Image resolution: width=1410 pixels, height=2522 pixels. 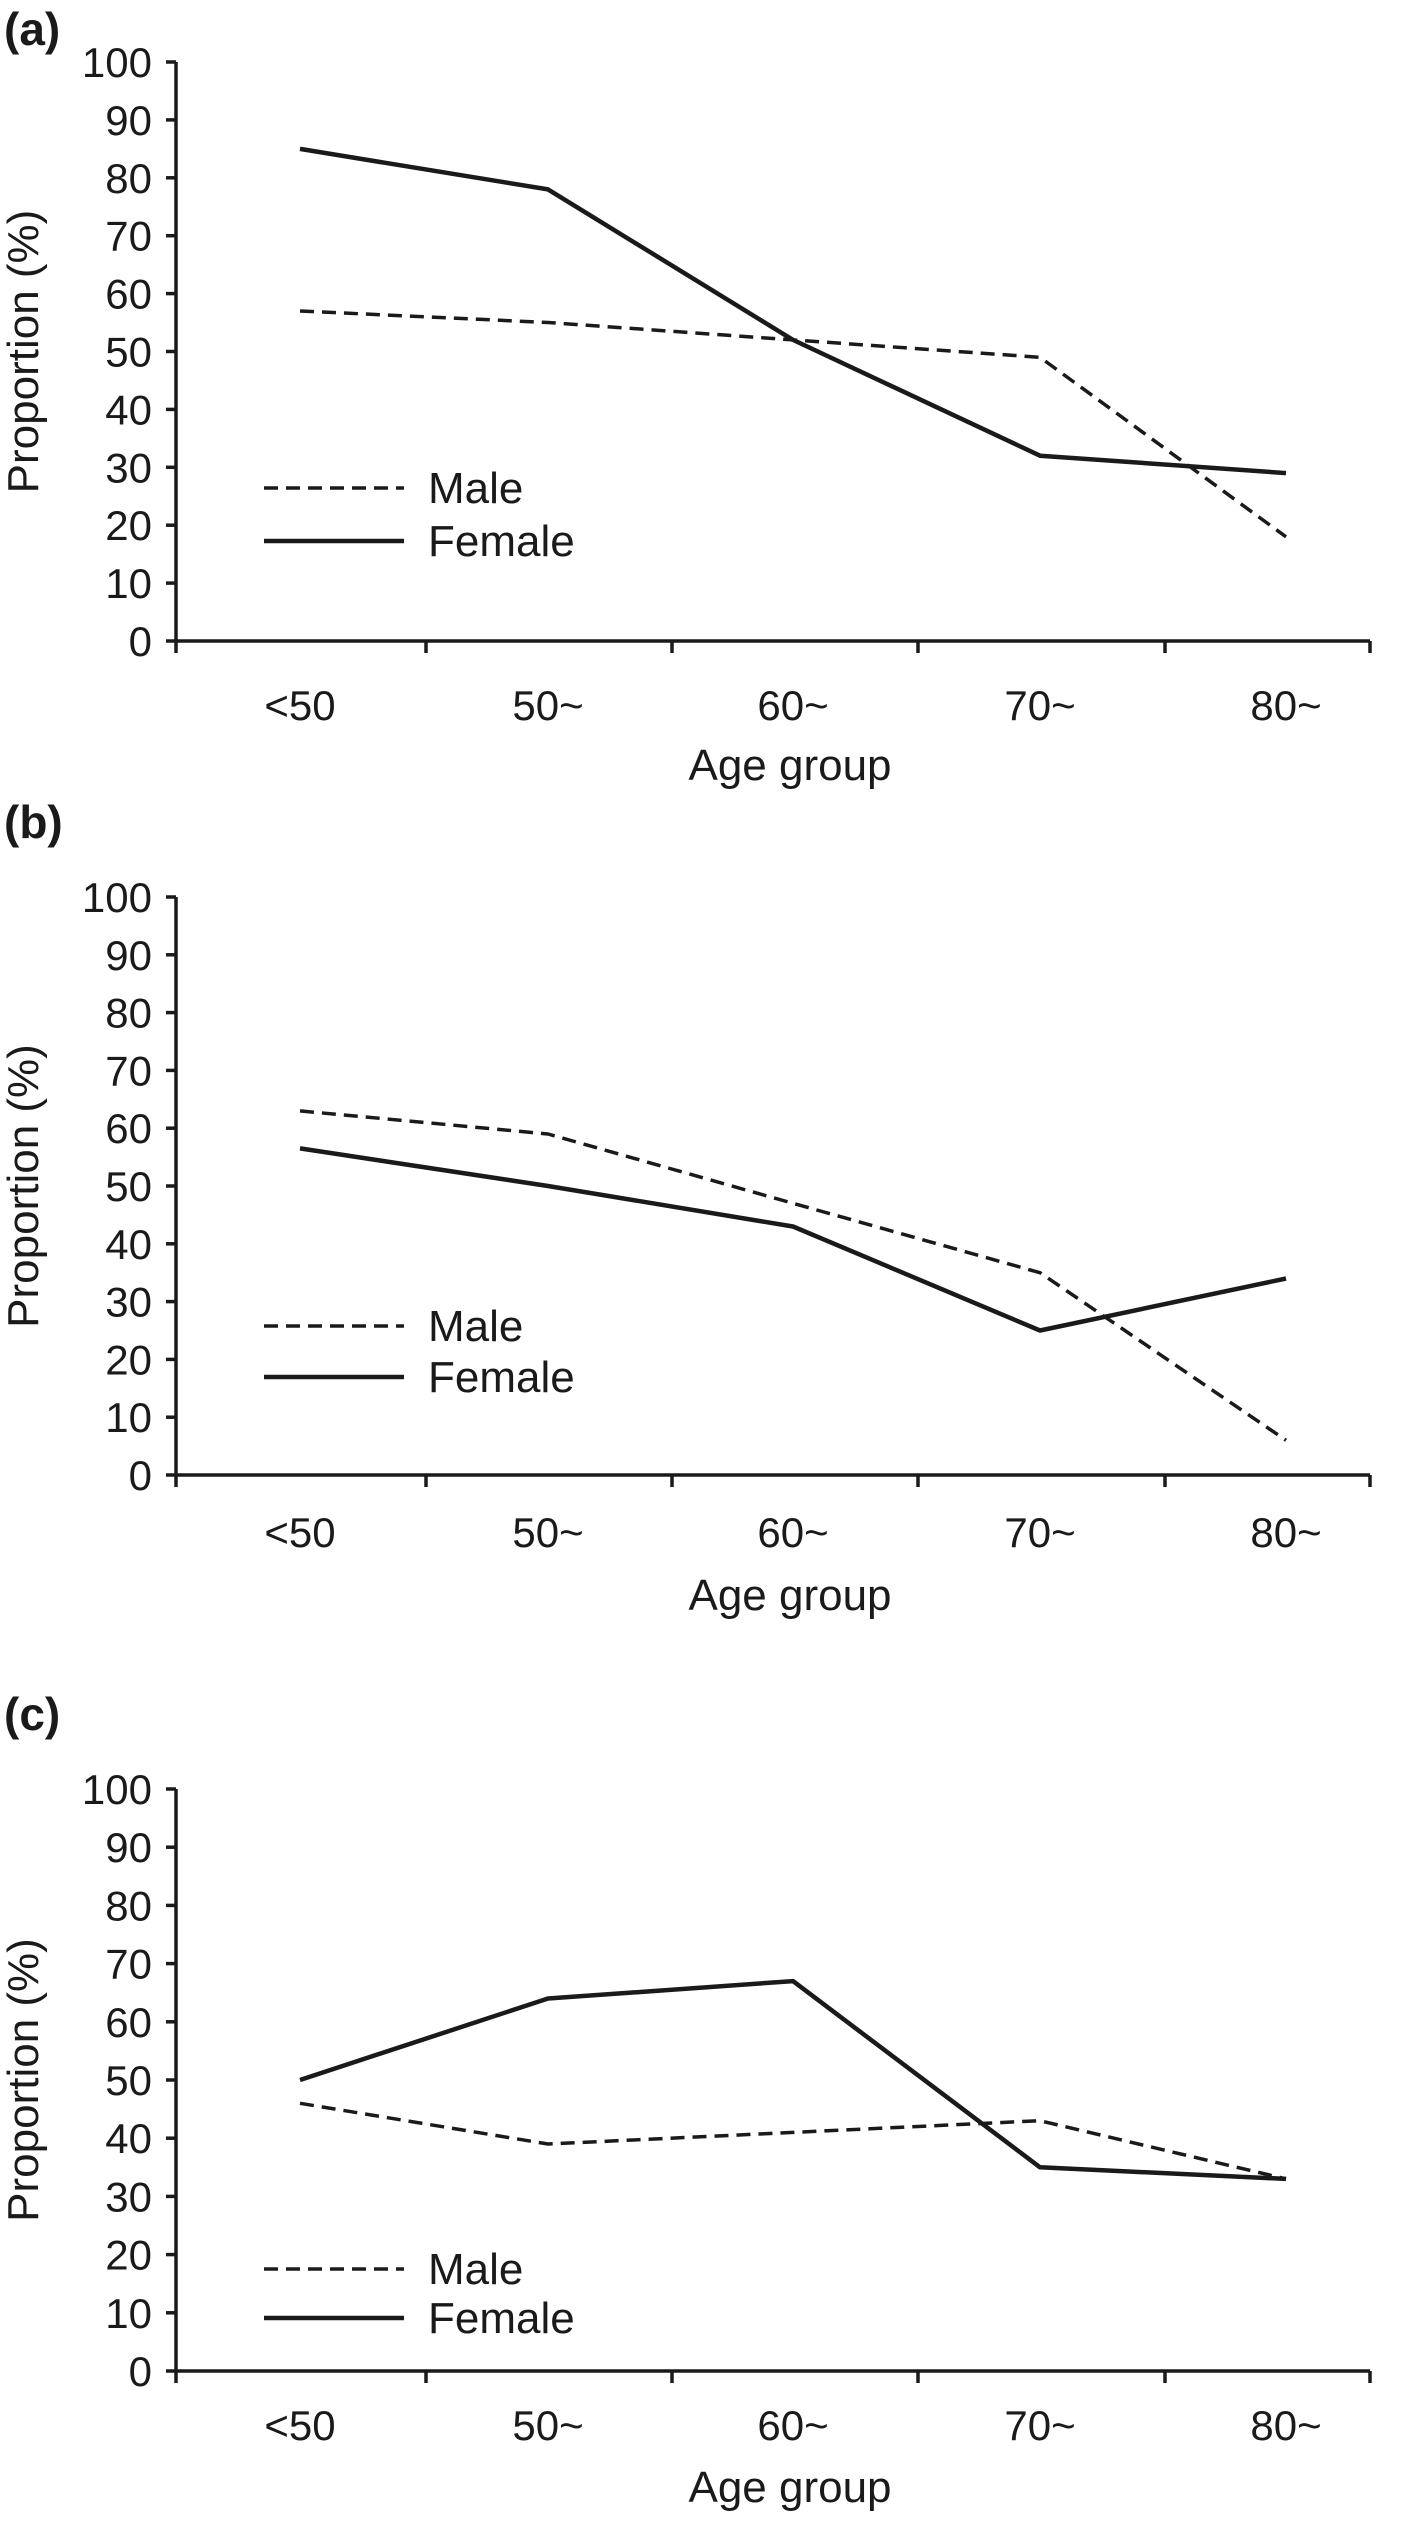 What do you see at coordinates (33, 822) in the screenshot?
I see `panel-label: (b)` at bounding box center [33, 822].